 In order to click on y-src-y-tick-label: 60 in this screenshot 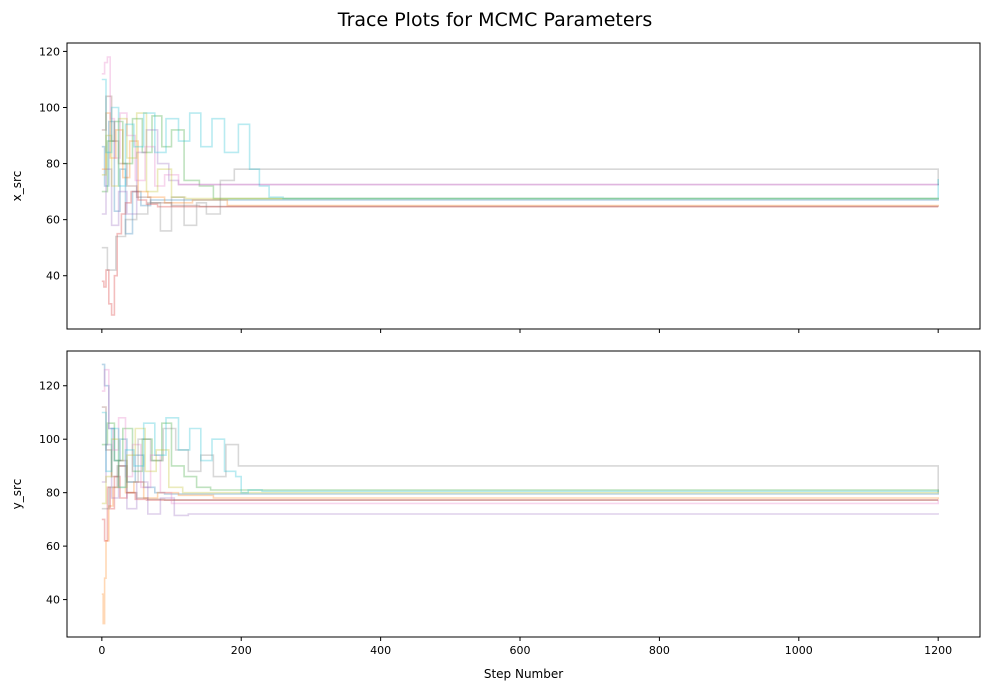, I will do `click(53, 546)`.